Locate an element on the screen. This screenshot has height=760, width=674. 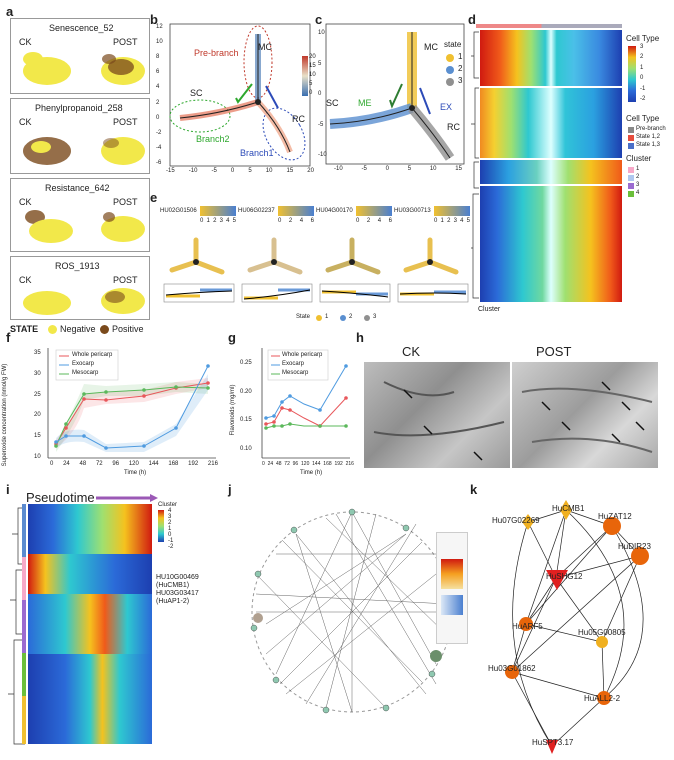
state2-swatch is located at coordinates (450, 70).